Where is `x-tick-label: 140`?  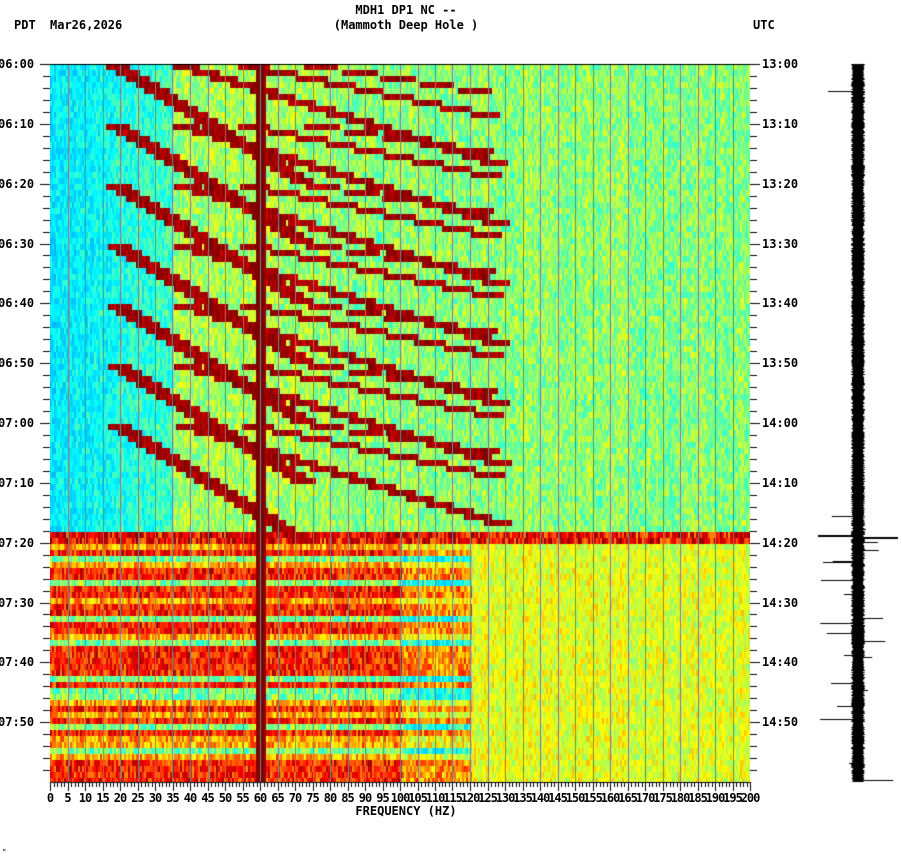 x-tick-label: 140 is located at coordinates (540, 798).